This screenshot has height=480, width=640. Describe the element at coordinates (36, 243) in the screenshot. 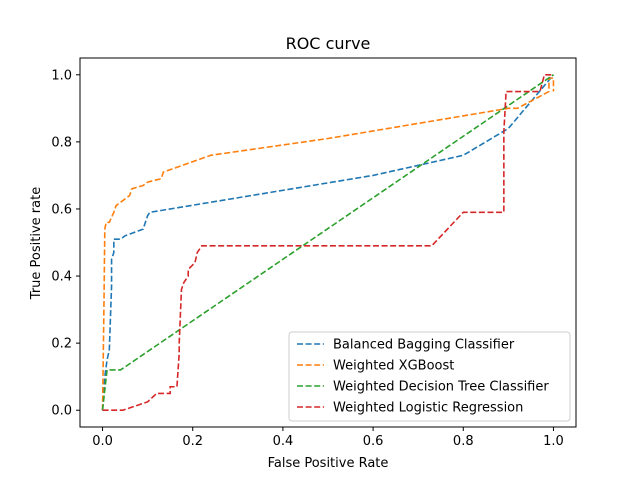

I see `y-axis-label: True Positive rate` at that location.